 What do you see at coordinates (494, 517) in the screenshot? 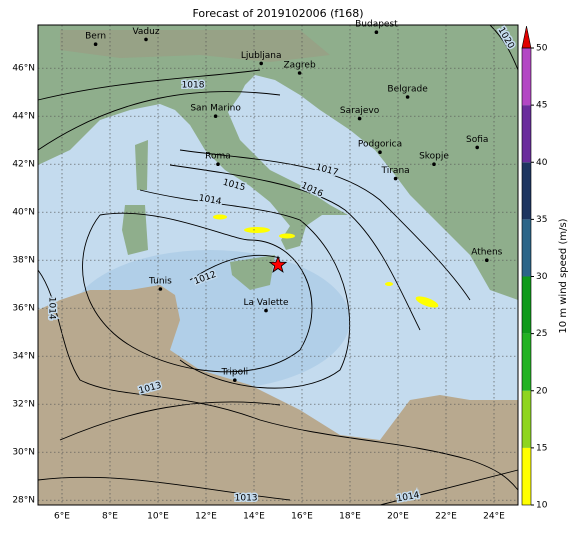
I see `x-tick-label: 24°E` at bounding box center [494, 517].